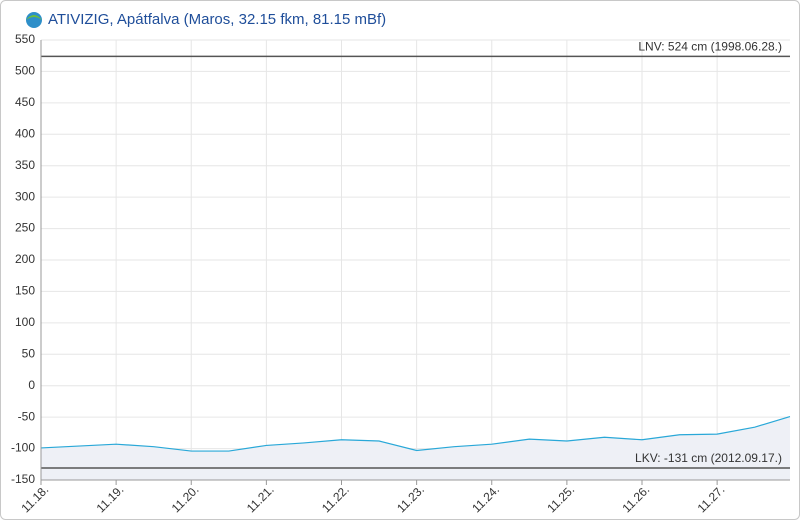 Image resolution: width=800 pixels, height=520 pixels. I want to click on y-tick-label: 0, so click(31, 385).